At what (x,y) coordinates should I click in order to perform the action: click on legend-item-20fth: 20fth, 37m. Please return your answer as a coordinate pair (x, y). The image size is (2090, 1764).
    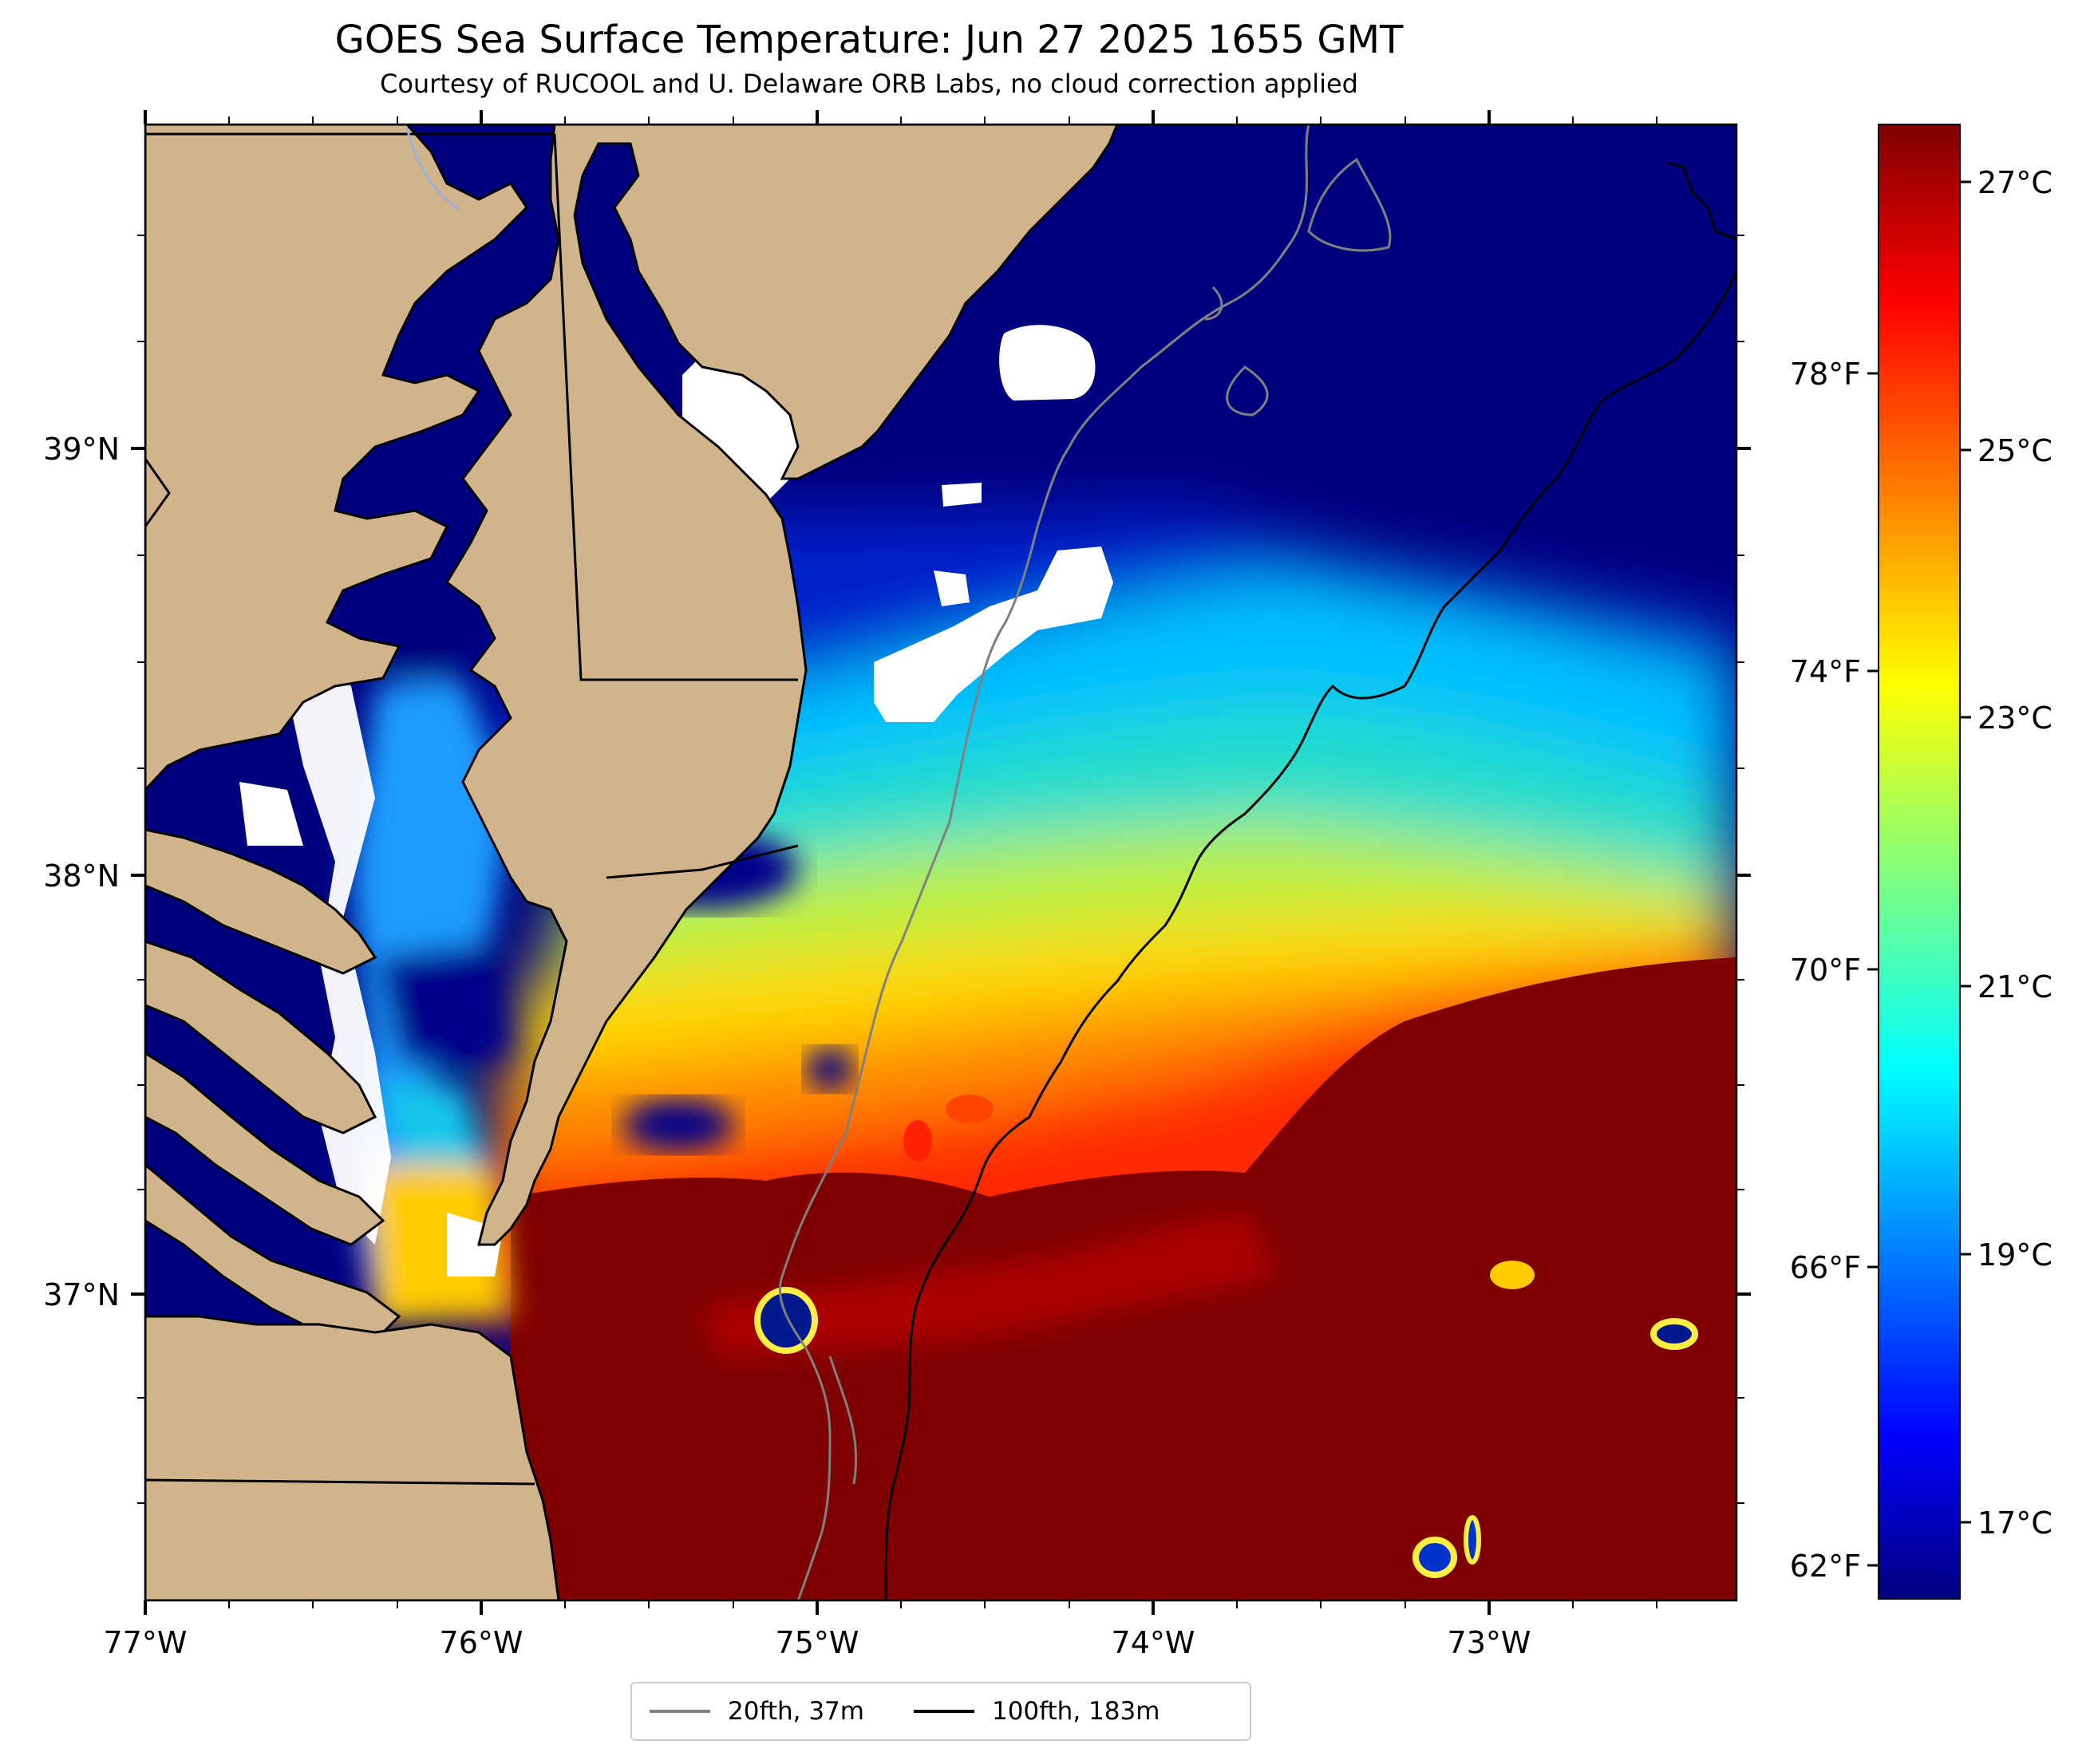
    Looking at the image, I should click on (757, 1711).